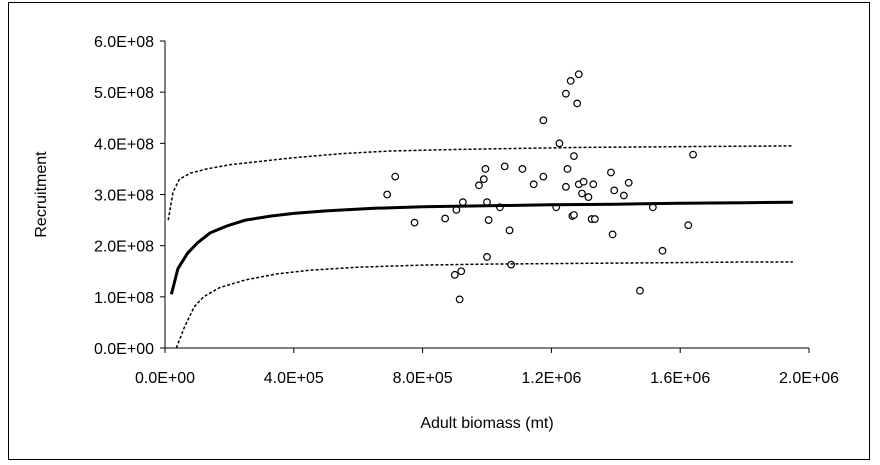  I want to click on y-tick-label: 6.0E+08, so click(124, 42).